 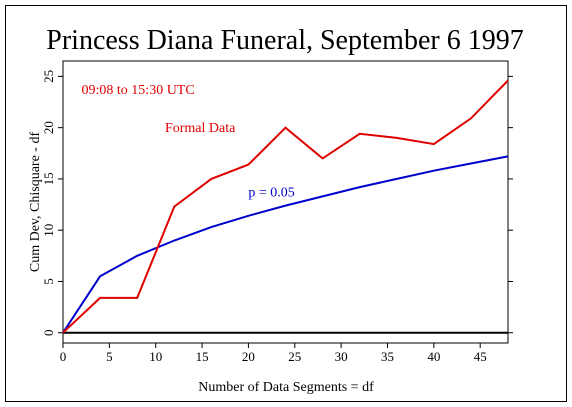 I want to click on y-tick-label: 25, so click(x=48, y=76).